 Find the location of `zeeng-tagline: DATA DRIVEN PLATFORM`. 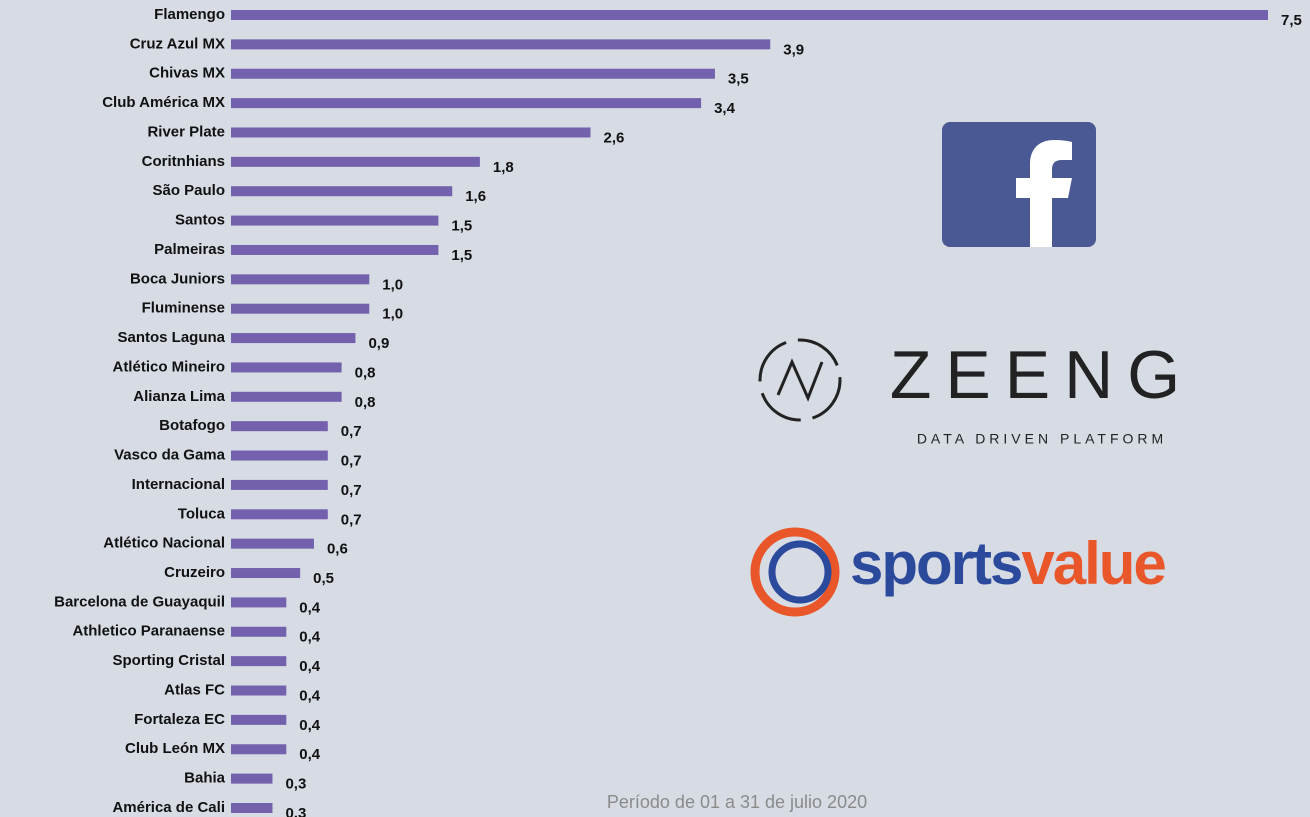

zeeng-tagline: DATA DRIVEN PLATFORM is located at coordinates (1042, 439).